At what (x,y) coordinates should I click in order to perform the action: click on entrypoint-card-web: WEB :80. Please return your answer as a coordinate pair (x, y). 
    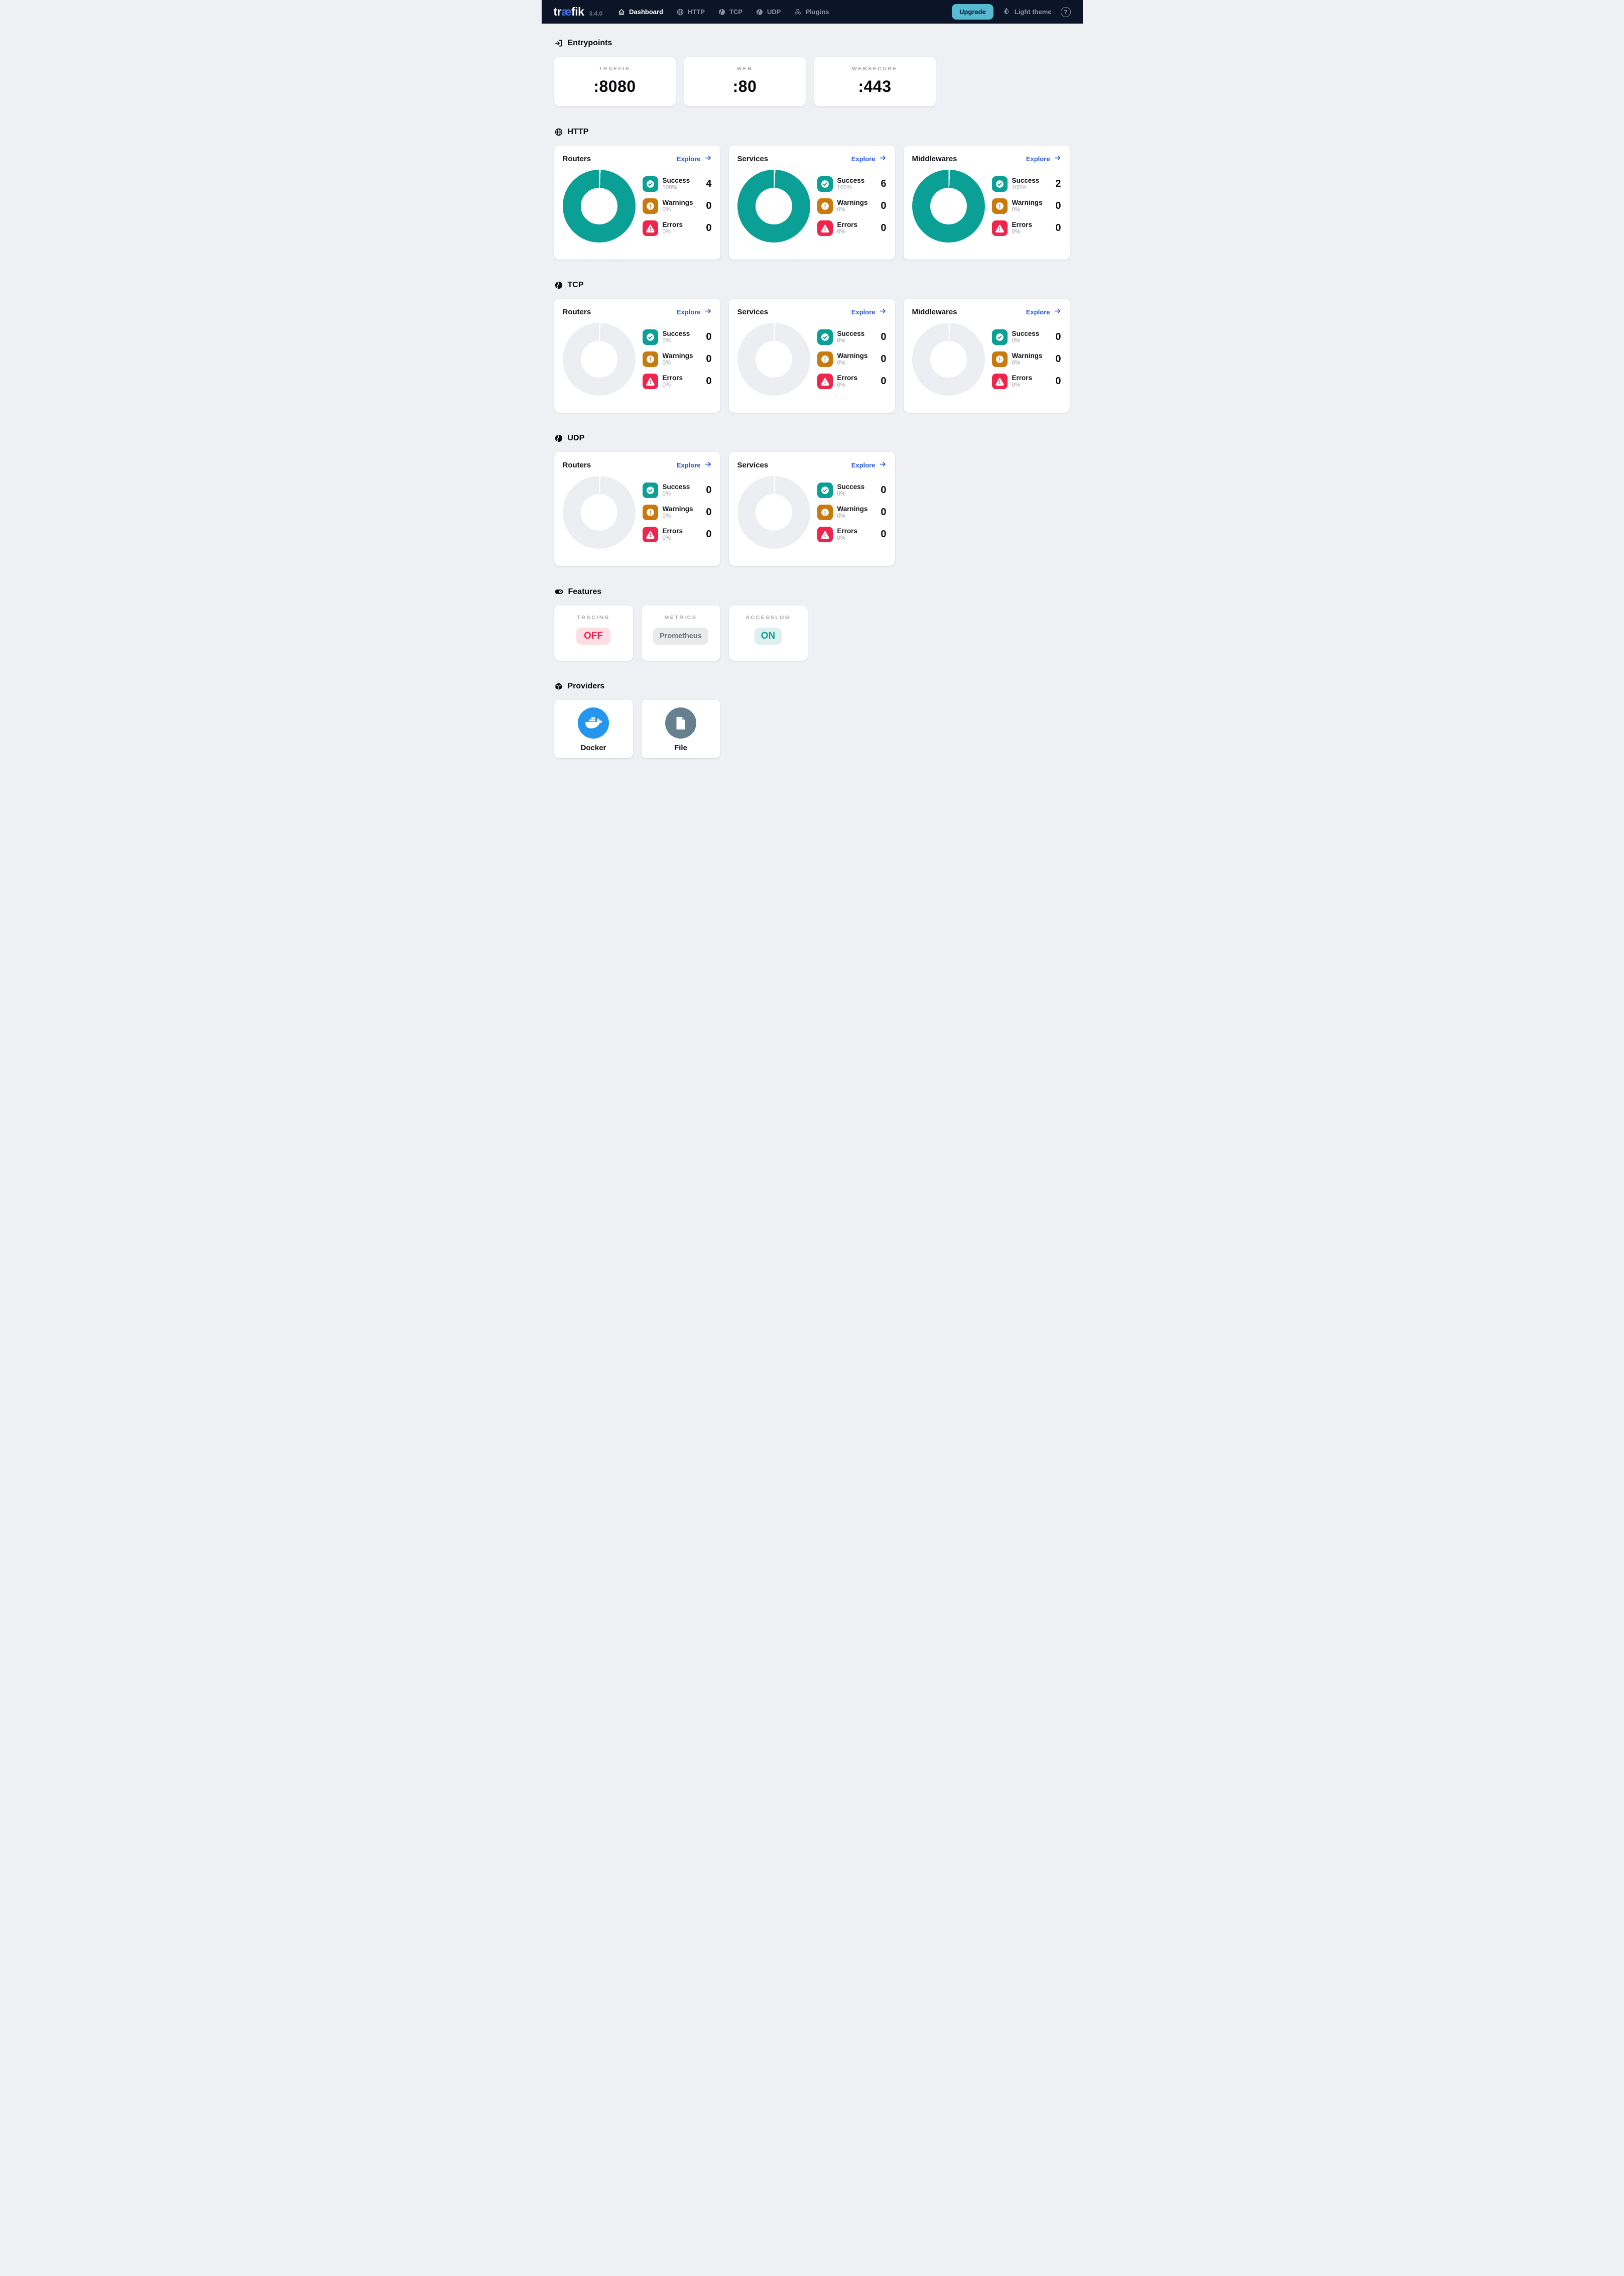
    Looking at the image, I should click on (745, 81).